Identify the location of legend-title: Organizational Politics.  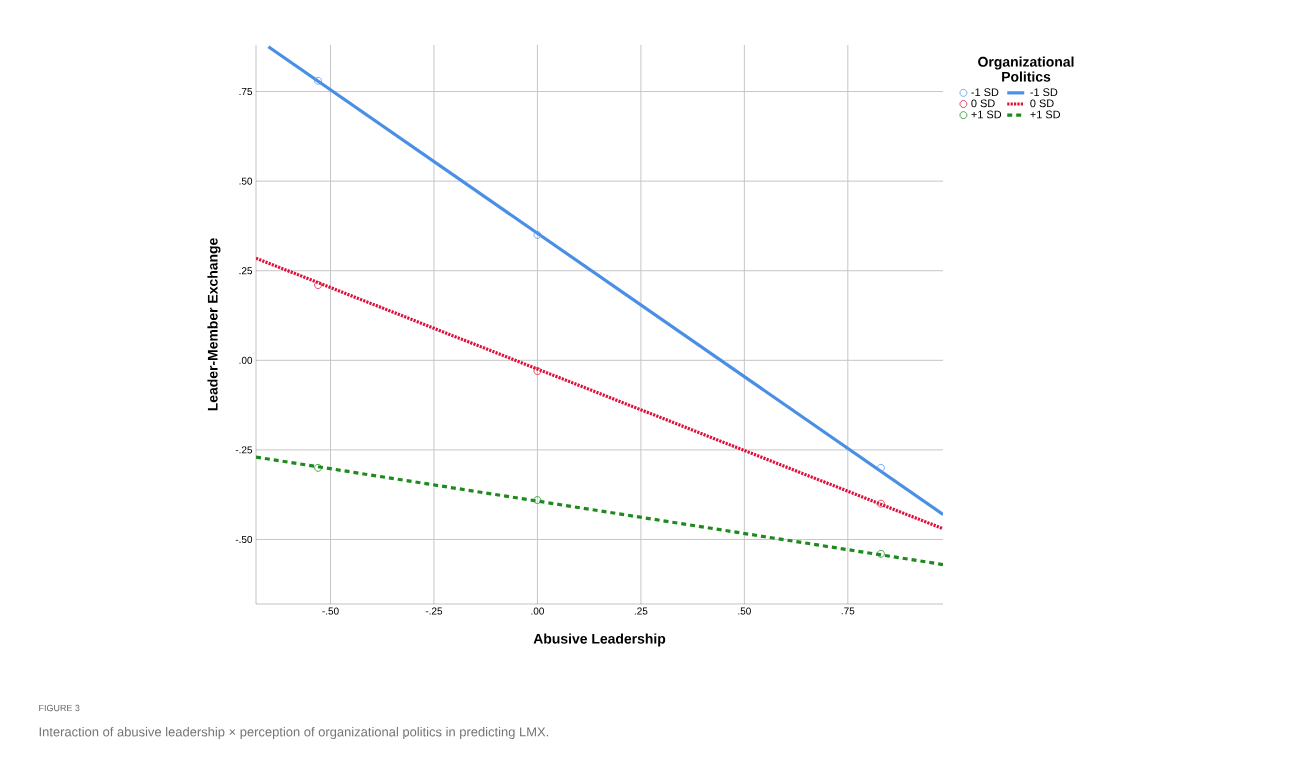
(1026, 69).